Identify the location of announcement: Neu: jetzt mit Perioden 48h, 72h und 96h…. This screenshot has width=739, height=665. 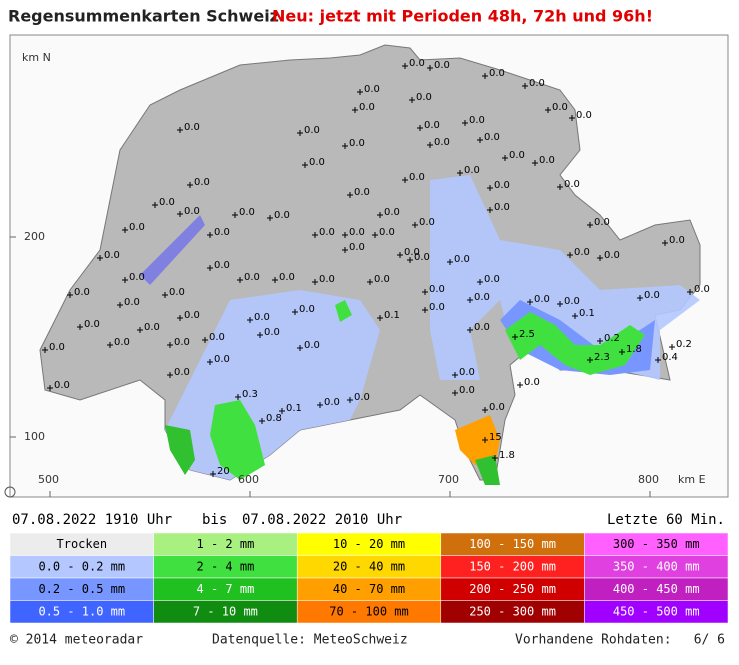
(462, 16).